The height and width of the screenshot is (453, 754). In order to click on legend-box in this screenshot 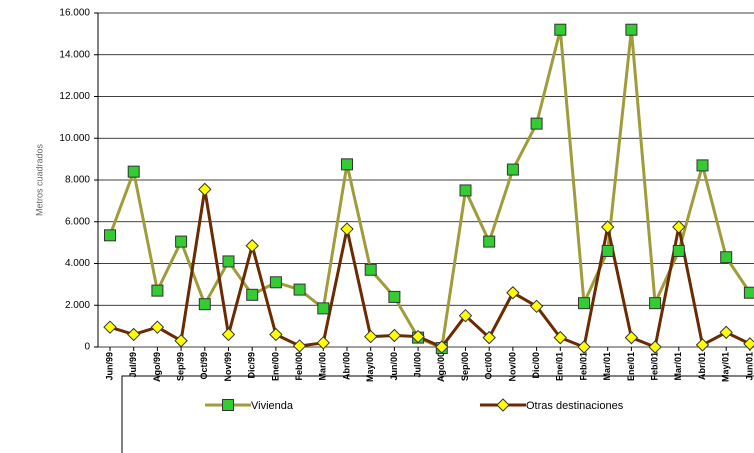, I will do `click(437, 414)`.